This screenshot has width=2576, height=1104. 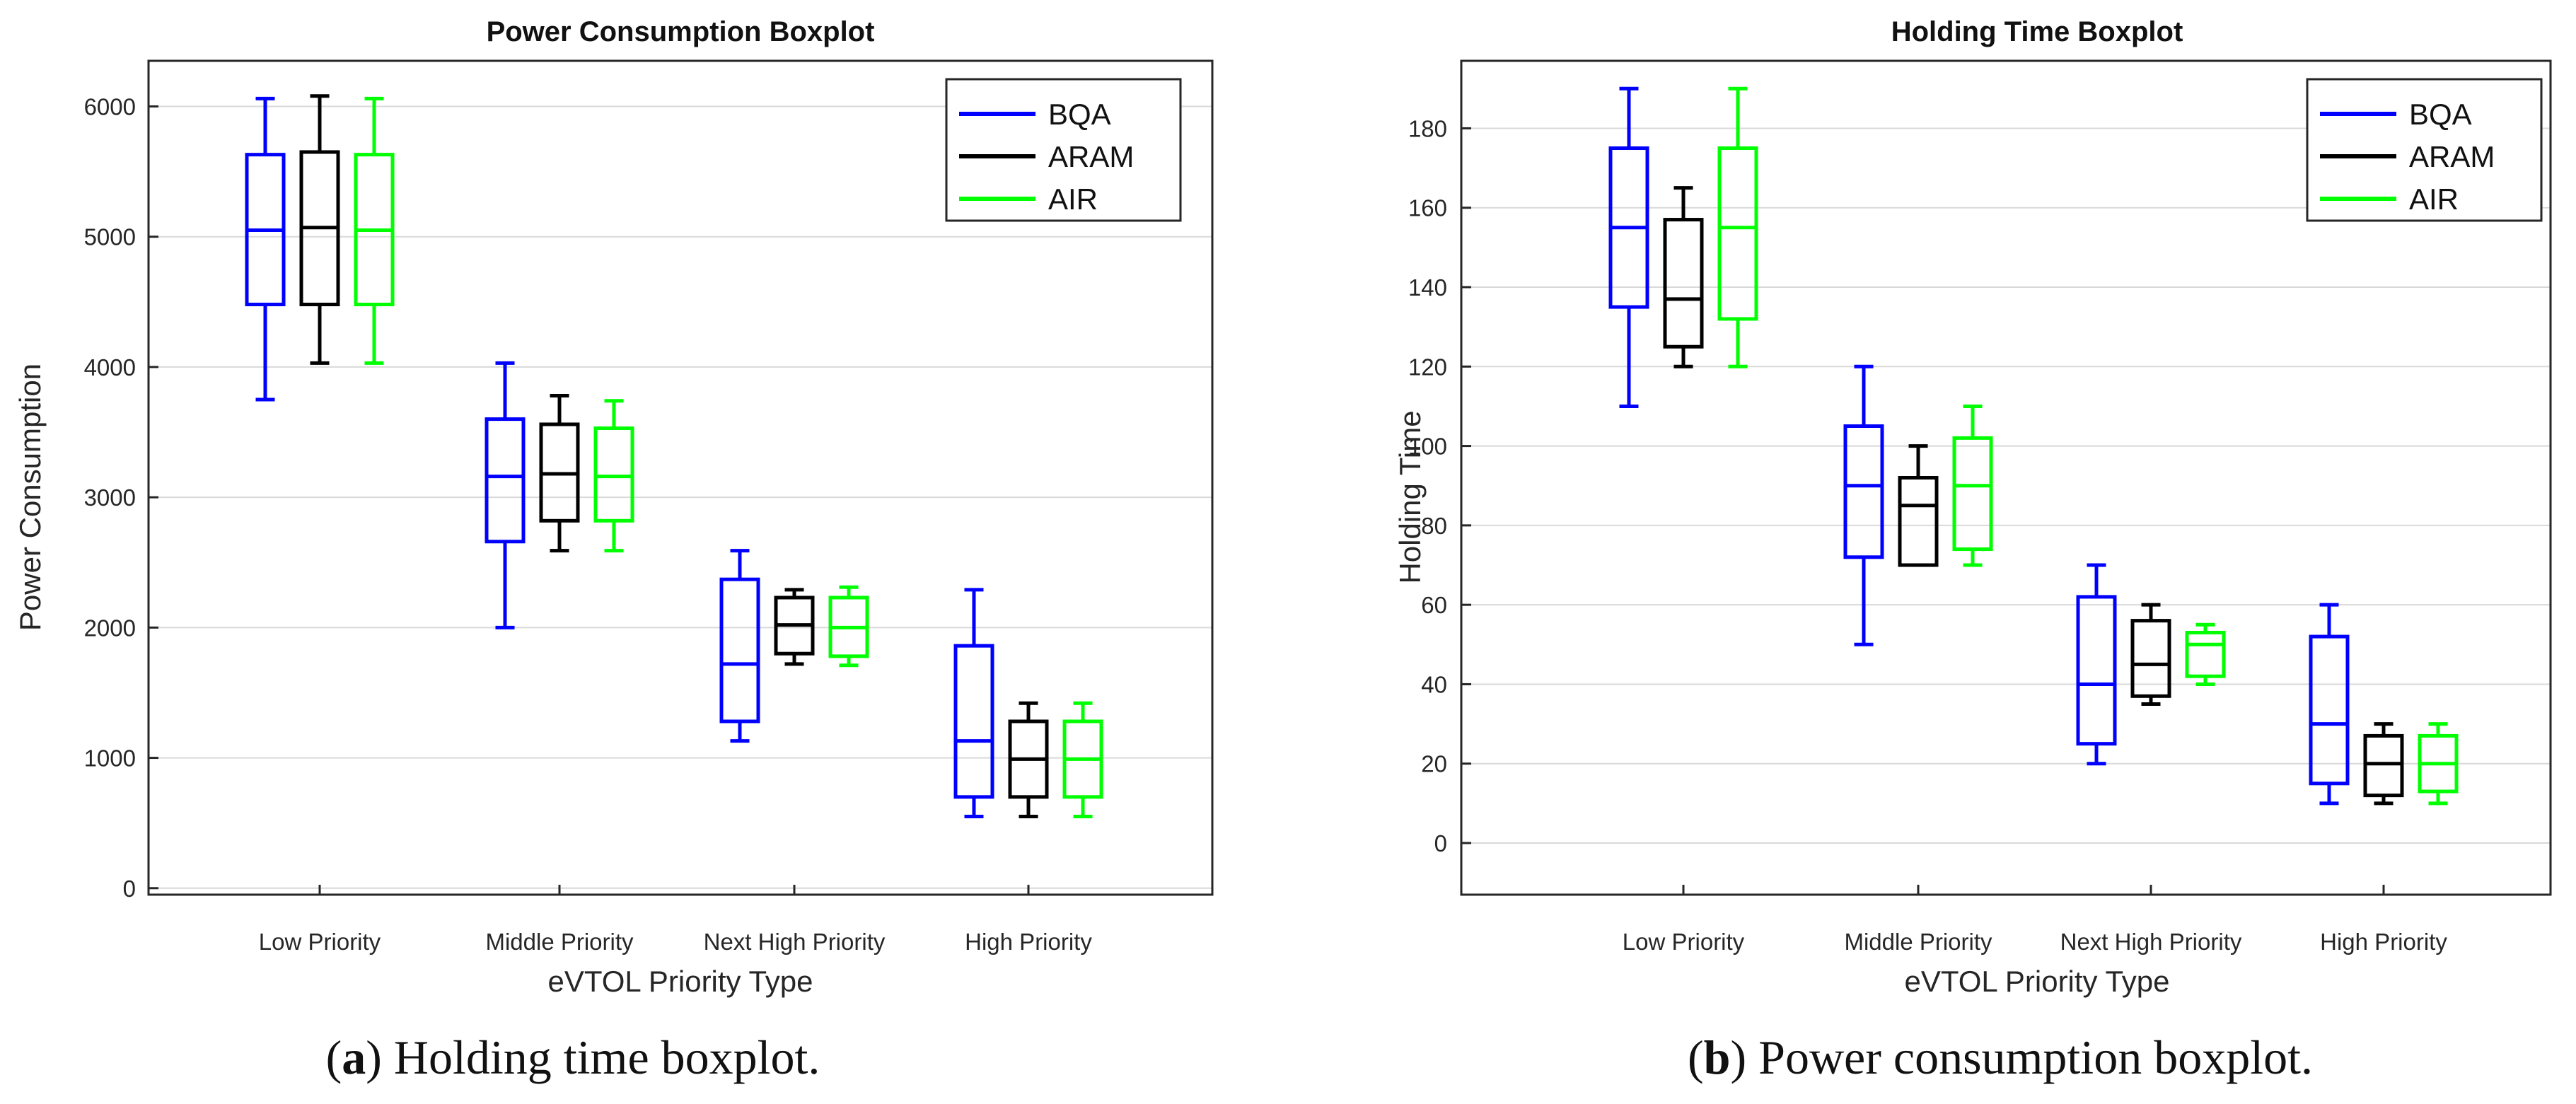 What do you see at coordinates (110, 367) in the screenshot?
I see `y-tick-label: 4000` at bounding box center [110, 367].